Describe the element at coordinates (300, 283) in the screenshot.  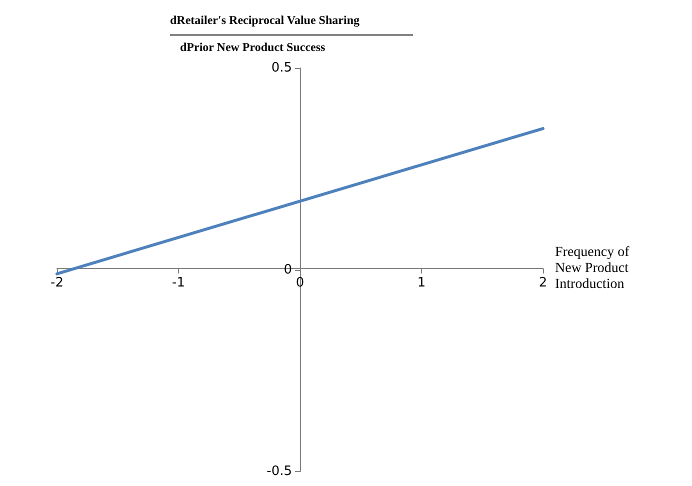
I see `x-tick-label: 0` at that location.